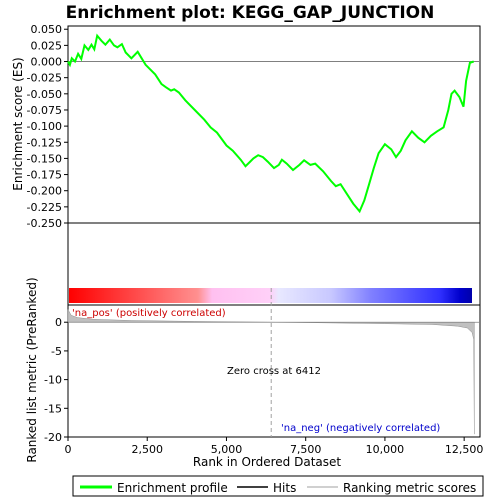 The width and height of the screenshot is (500, 500). I want to click on es-y-tick-label: -0.250, so click(44, 223).